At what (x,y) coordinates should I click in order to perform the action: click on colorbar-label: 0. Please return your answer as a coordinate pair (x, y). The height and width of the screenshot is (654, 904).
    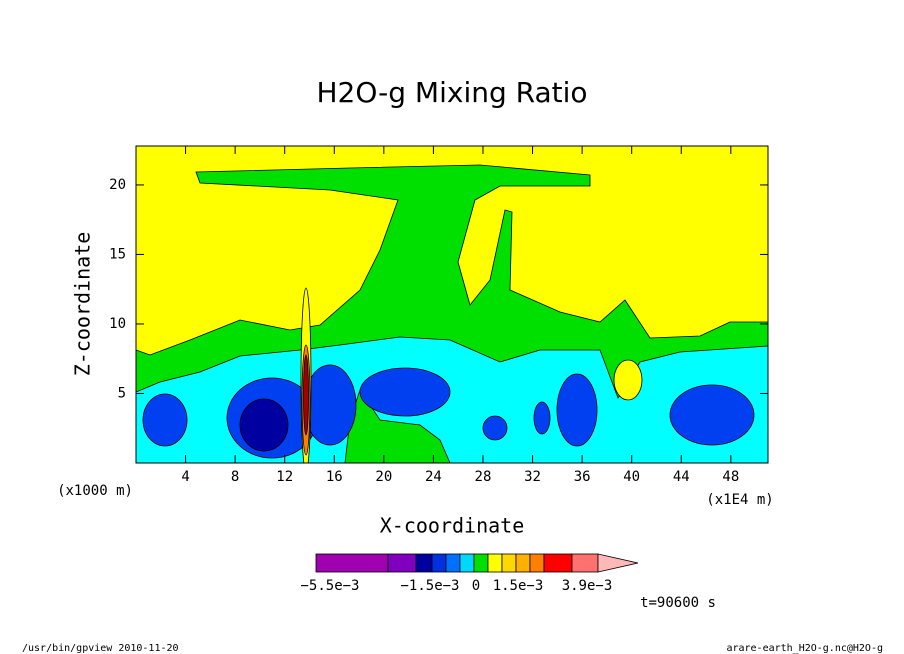
    Looking at the image, I should click on (476, 586).